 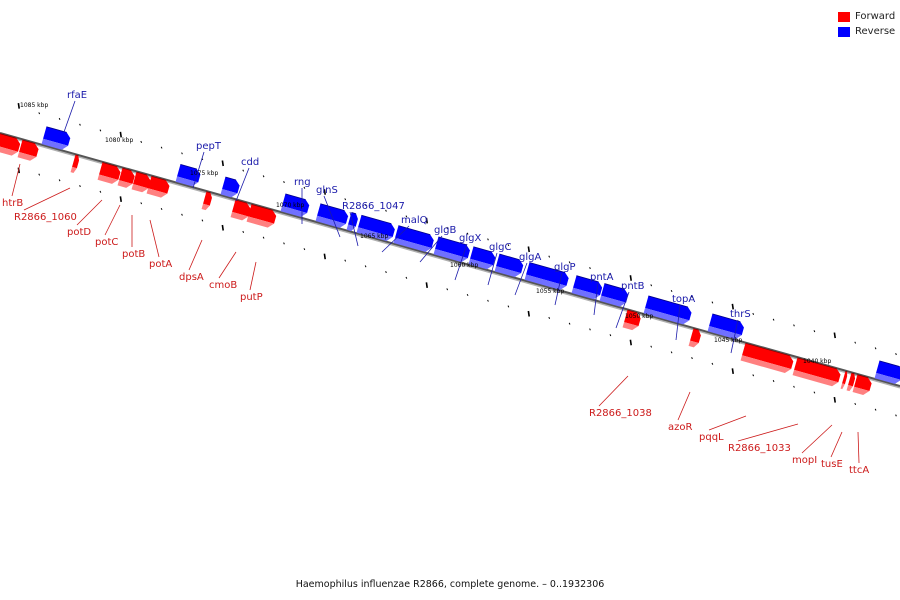 I want to click on gene-label-putp: putP, so click(x=251, y=297).